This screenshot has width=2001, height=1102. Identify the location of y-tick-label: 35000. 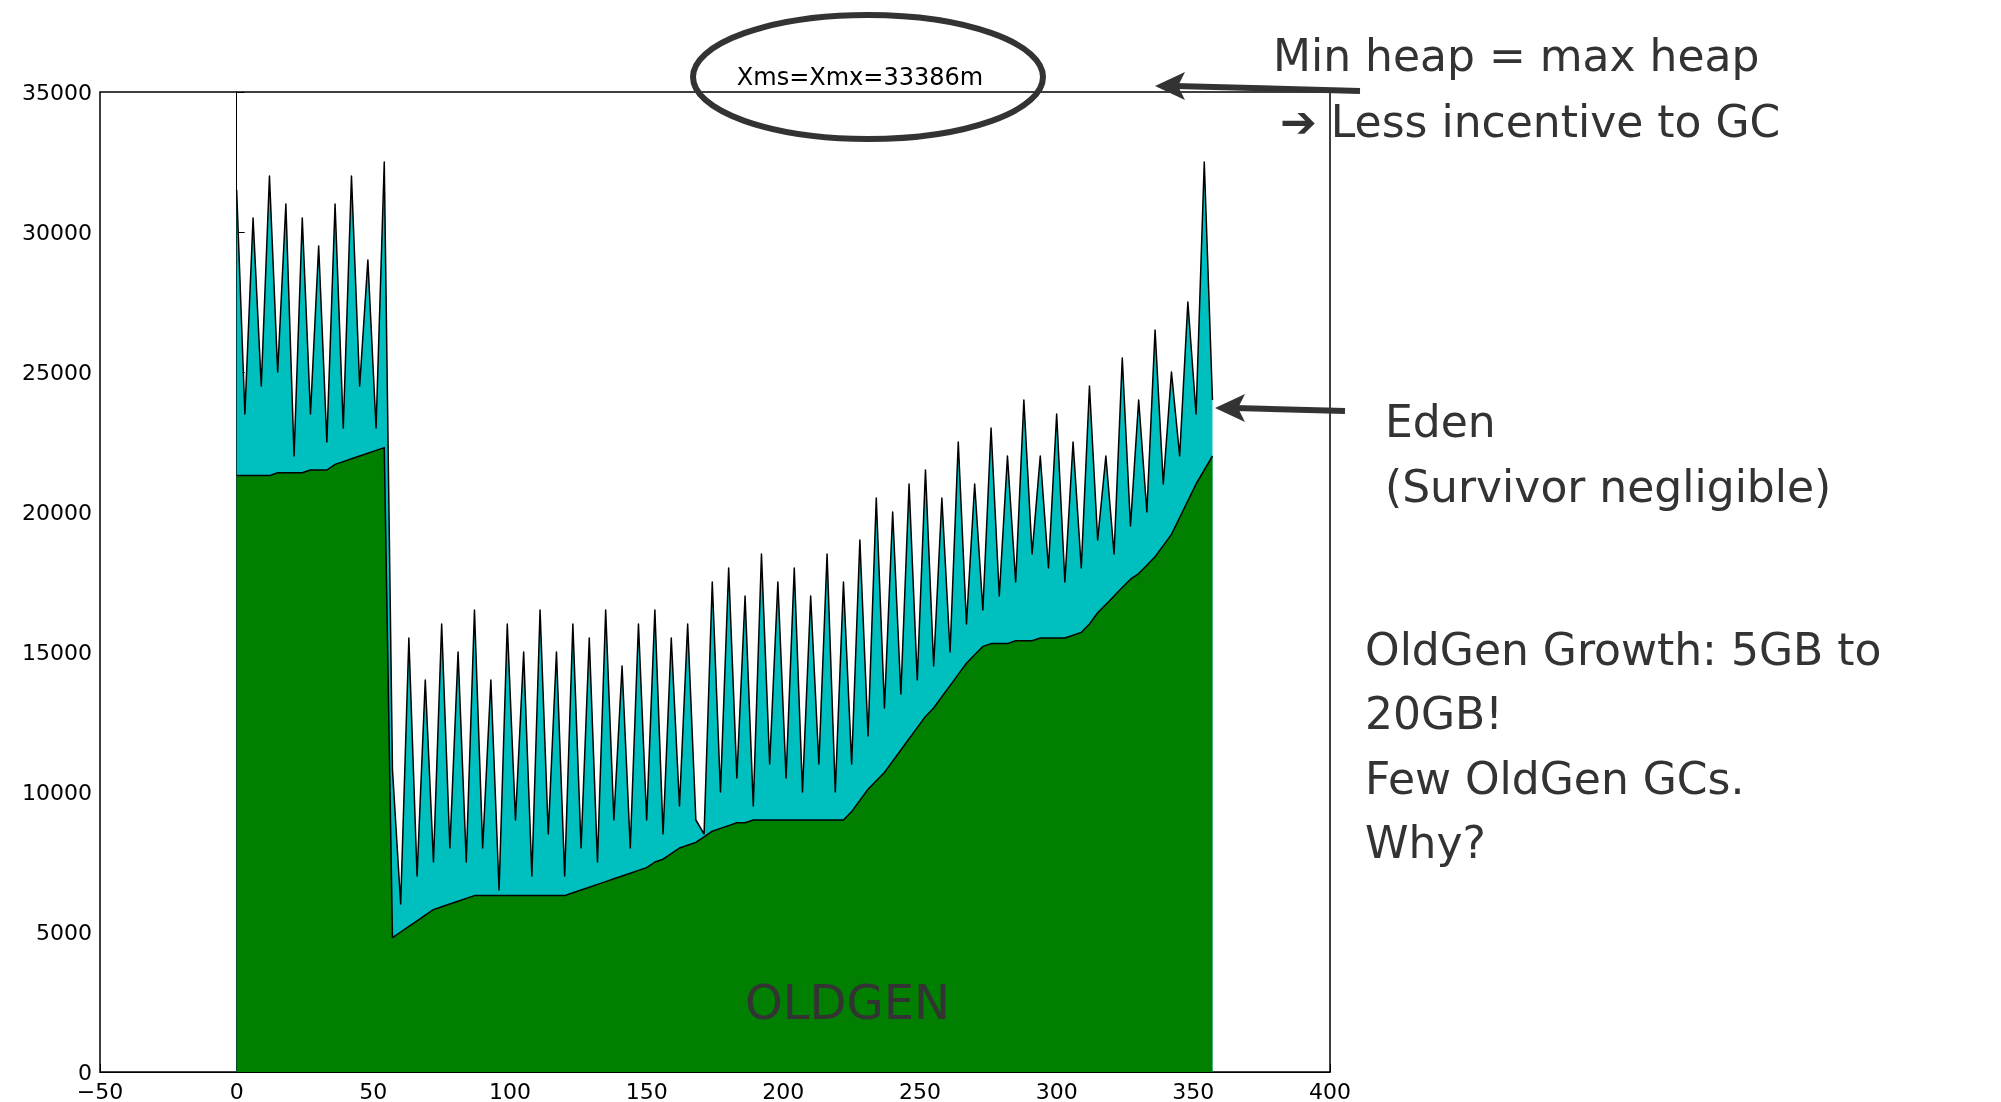
(57, 92).